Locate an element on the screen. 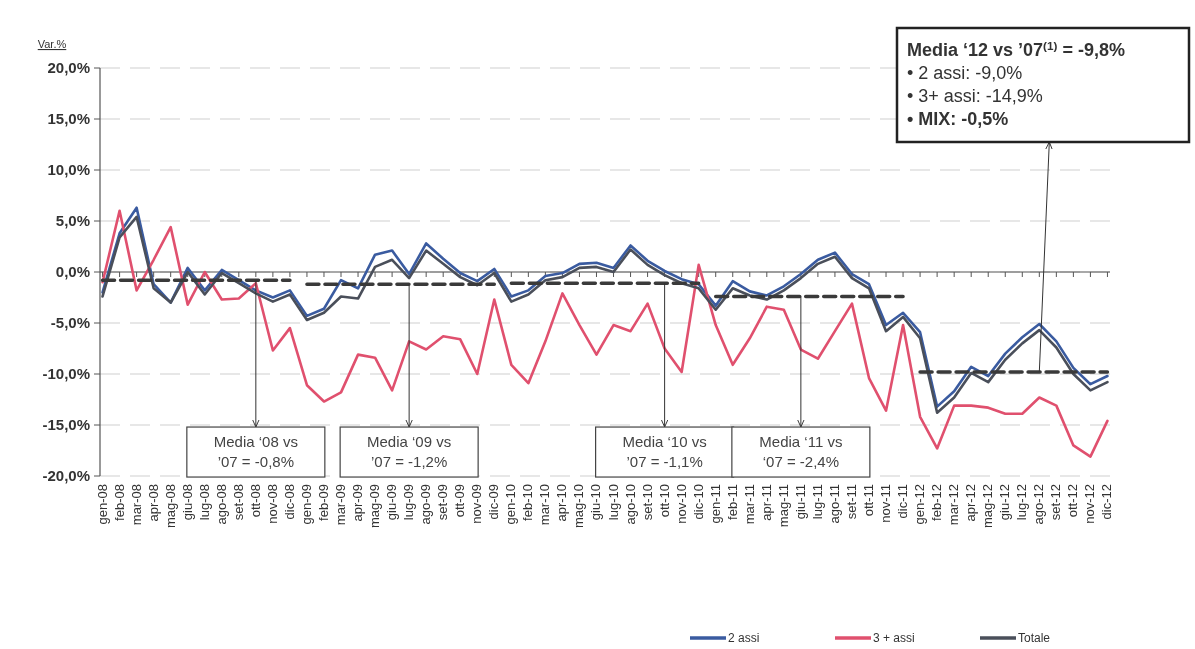 This screenshot has width=1195, height=649. x-tick-label: ago-11 is located at coordinates (834, 504).